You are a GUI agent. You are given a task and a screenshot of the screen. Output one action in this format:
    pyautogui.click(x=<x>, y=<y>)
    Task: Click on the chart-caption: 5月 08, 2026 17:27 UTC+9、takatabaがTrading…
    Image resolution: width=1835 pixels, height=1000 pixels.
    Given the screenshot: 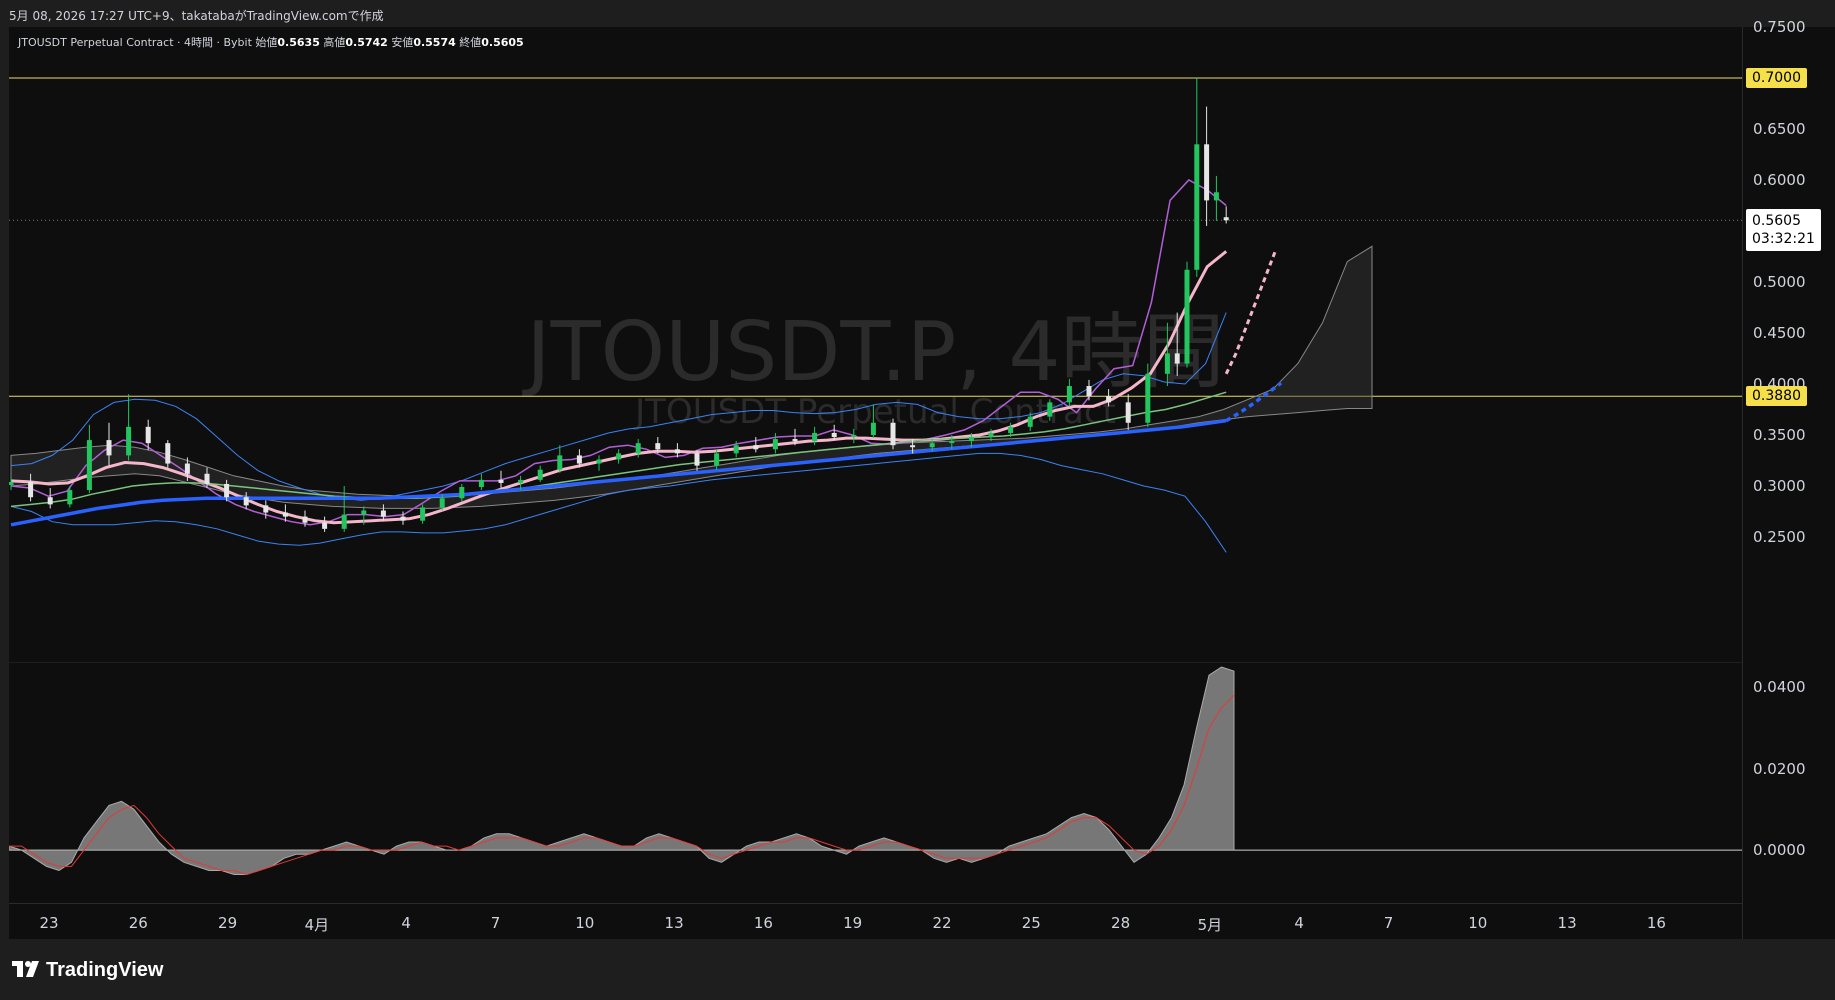 What is the action you would take?
    pyautogui.click(x=196, y=16)
    